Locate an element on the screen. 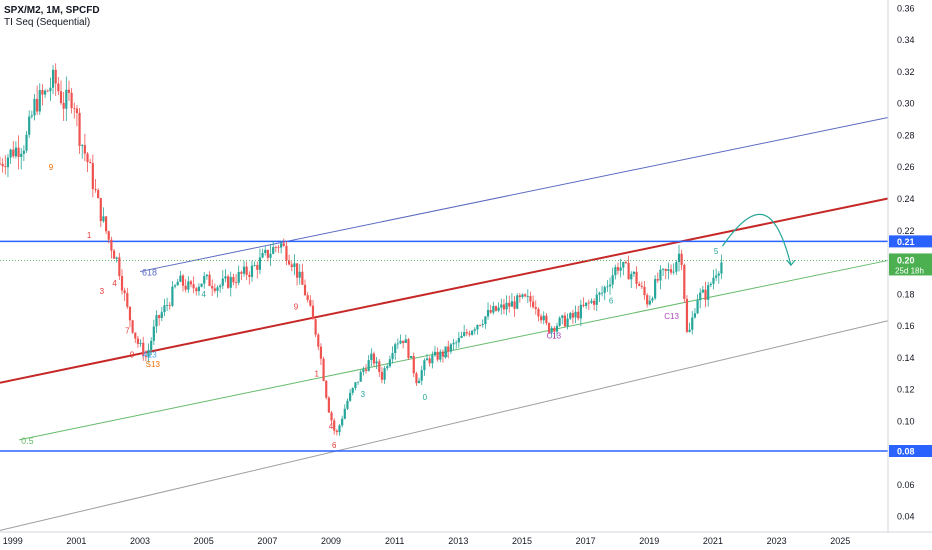 Image resolution: width=932 pixels, height=550 pixels. price-tick-label: 0.16 is located at coordinates (906, 326).